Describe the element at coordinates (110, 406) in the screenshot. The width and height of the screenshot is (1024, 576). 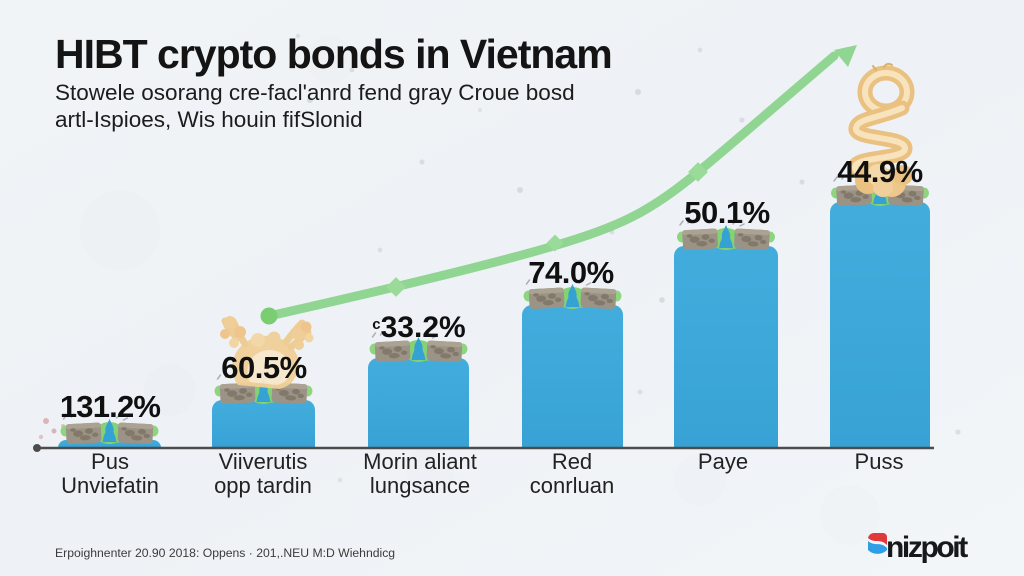
I see `svg-text: 131.2%` at that location.